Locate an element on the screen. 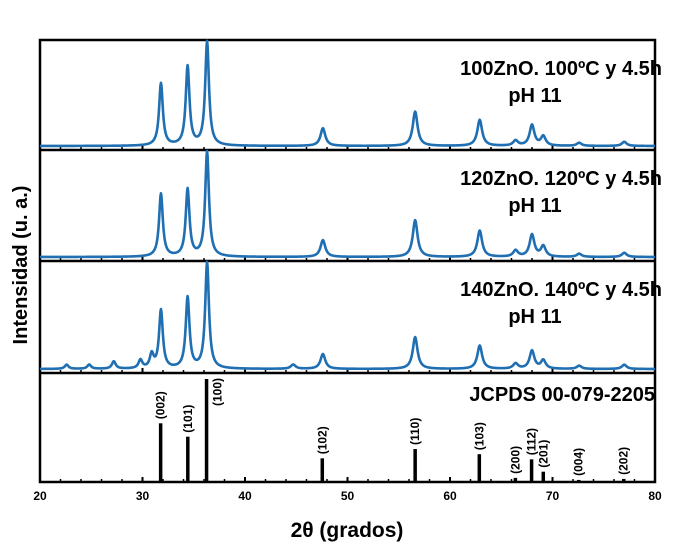 This screenshot has width=680, height=554. reference-title: JCPDS 00-079-2205 is located at coordinates (562, 395).